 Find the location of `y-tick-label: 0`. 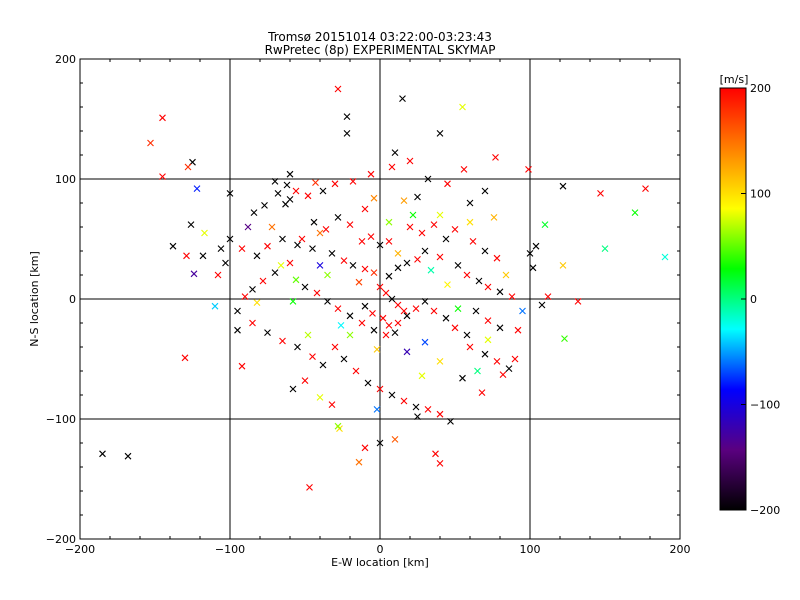

y-tick-label: 0 is located at coordinates (72, 299).